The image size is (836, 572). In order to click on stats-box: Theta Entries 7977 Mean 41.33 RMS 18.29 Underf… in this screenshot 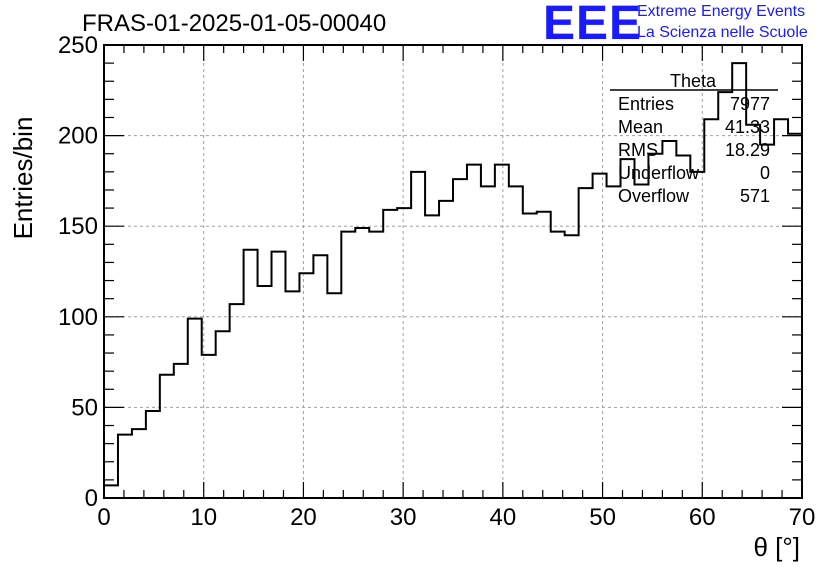, I will do `click(694, 138)`.